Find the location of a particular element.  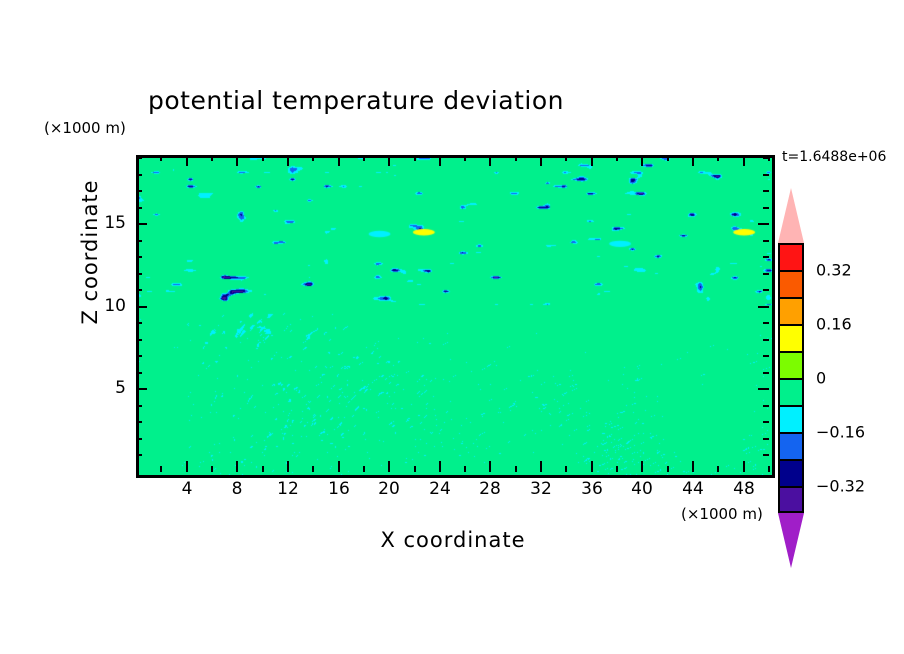

colorbar-band-blue is located at coordinates (791, 445).